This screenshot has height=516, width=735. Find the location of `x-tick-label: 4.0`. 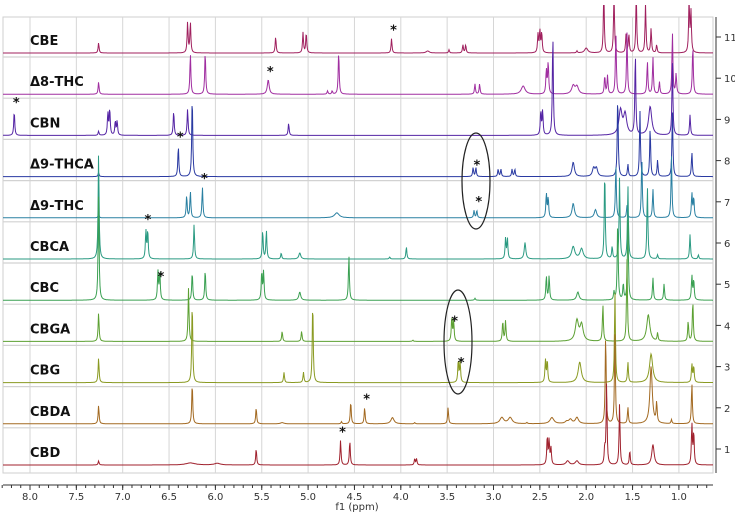

x-tick-label: 4.0 is located at coordinates (401, 497).